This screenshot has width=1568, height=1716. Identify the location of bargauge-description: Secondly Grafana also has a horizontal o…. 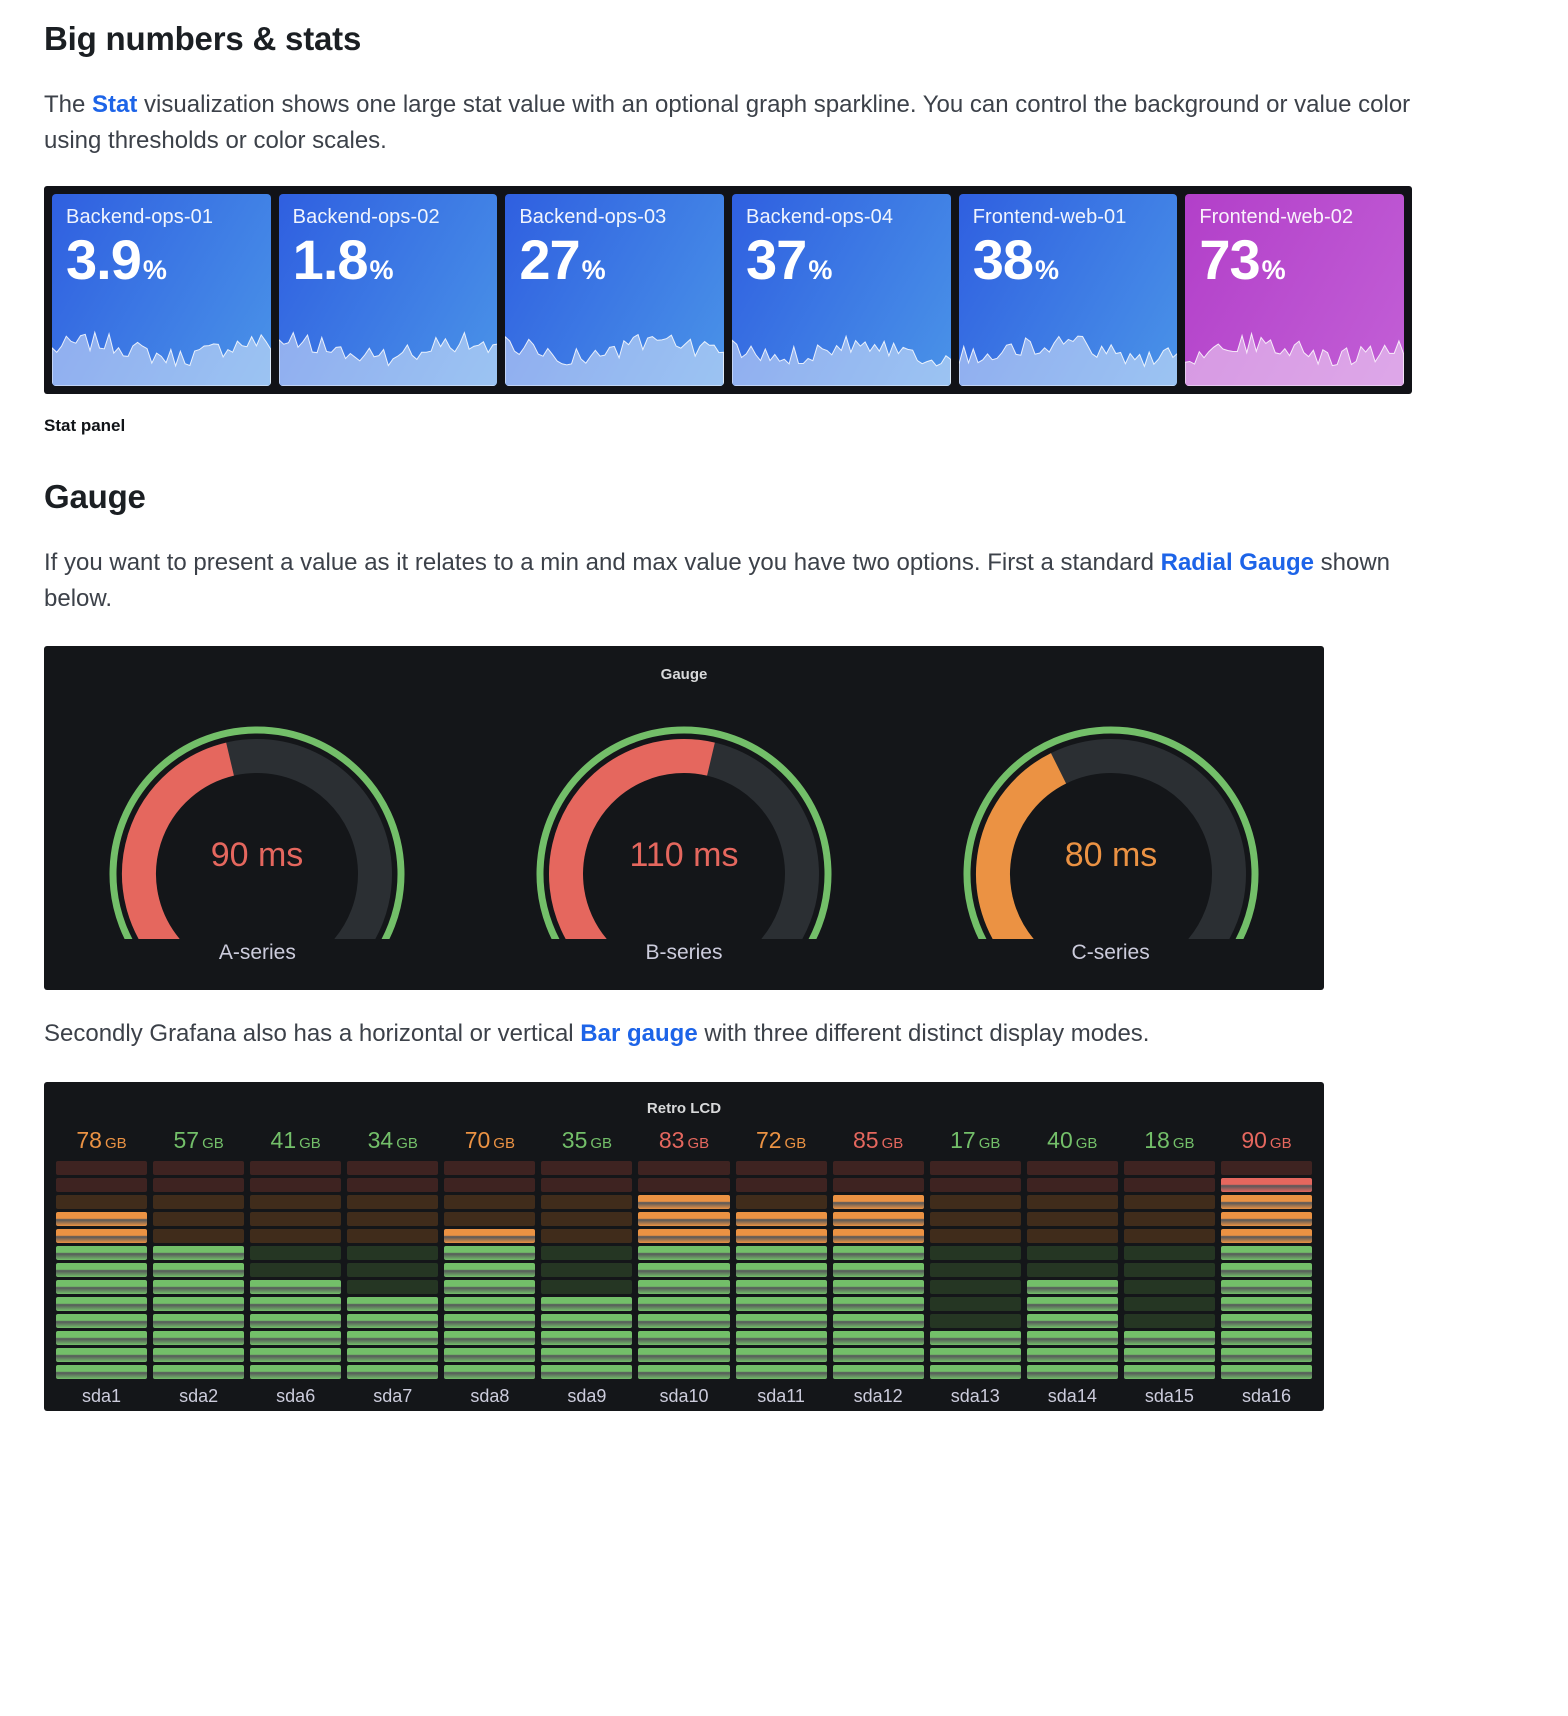
(739, 1034).